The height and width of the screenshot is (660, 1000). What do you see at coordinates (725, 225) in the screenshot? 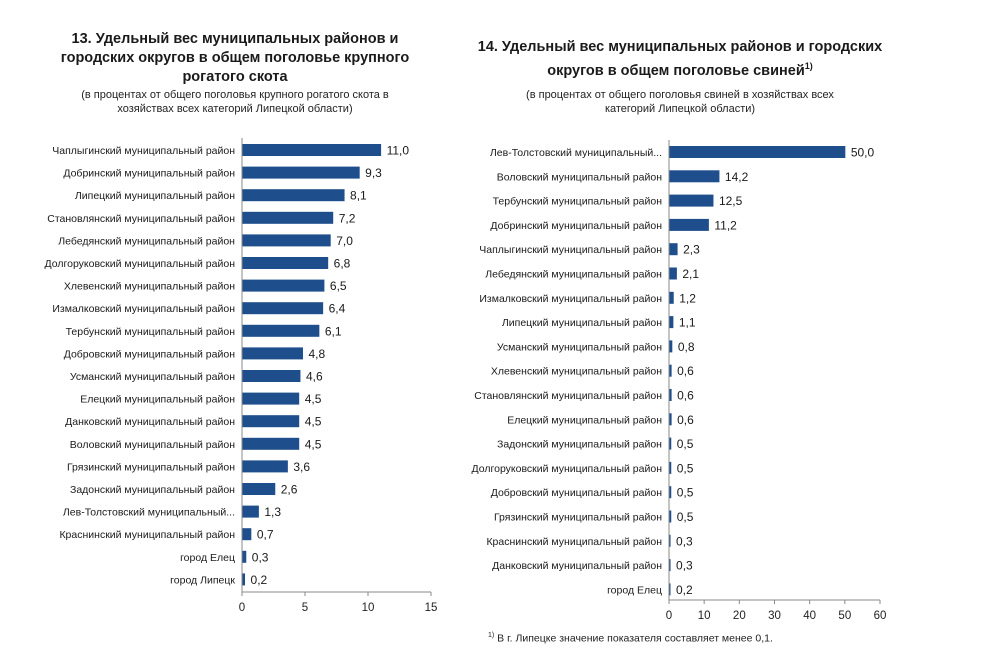
I see `chart-2-value-label: 11,2` at bounding box center [725, 225].